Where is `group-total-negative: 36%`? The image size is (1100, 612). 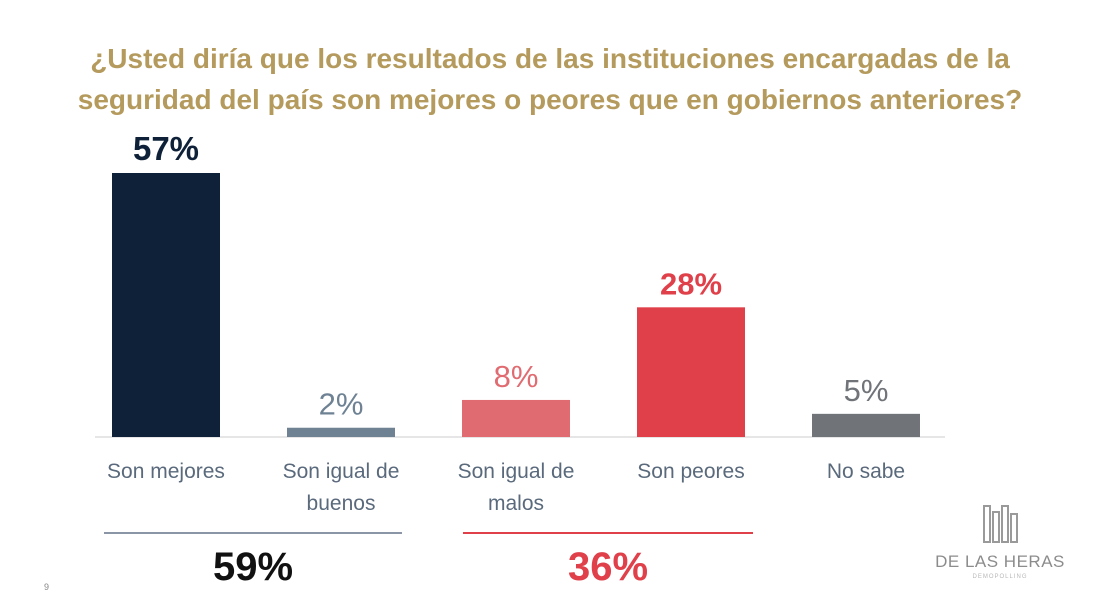 group-total-negative: 36% is located at coordinates (608, 567).